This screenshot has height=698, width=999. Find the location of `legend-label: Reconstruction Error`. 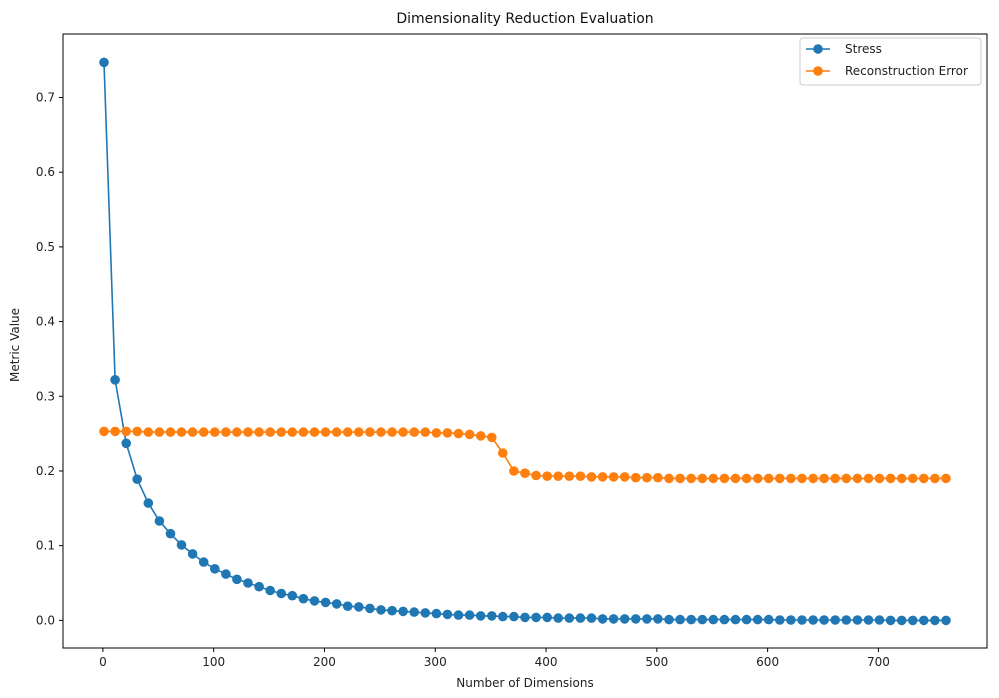

legend-label: Reconstruction Error is located at coordinates (906, 71).